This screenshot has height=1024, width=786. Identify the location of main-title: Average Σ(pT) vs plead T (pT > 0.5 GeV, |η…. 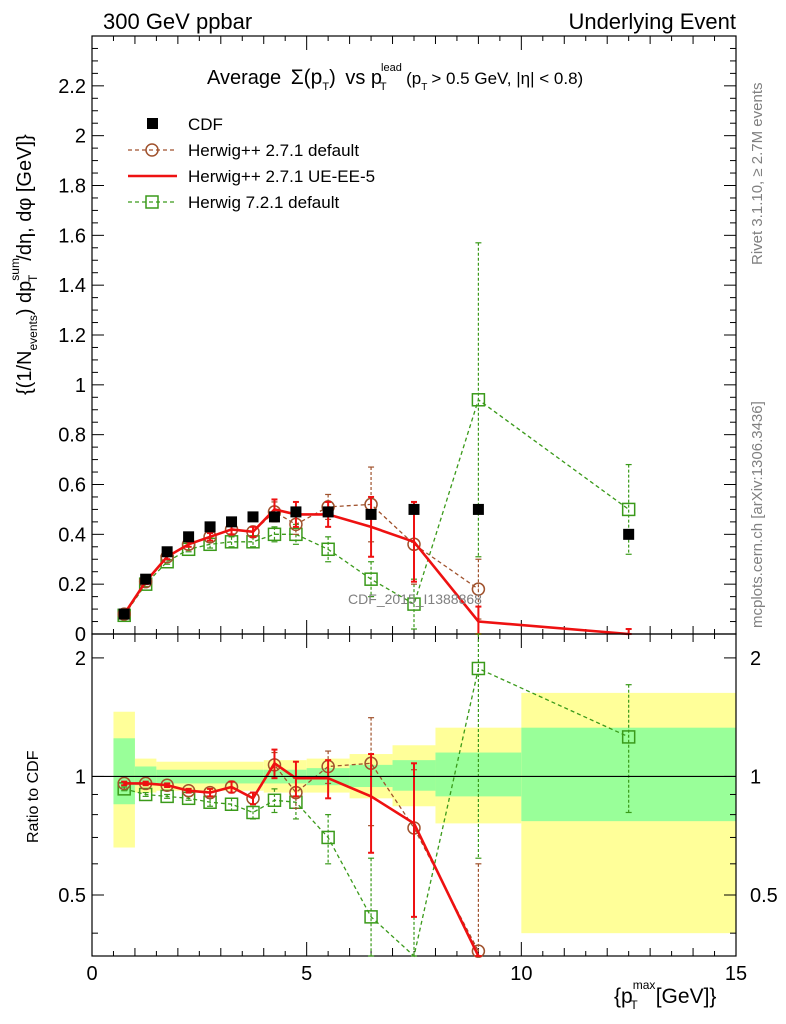
(395, 78).